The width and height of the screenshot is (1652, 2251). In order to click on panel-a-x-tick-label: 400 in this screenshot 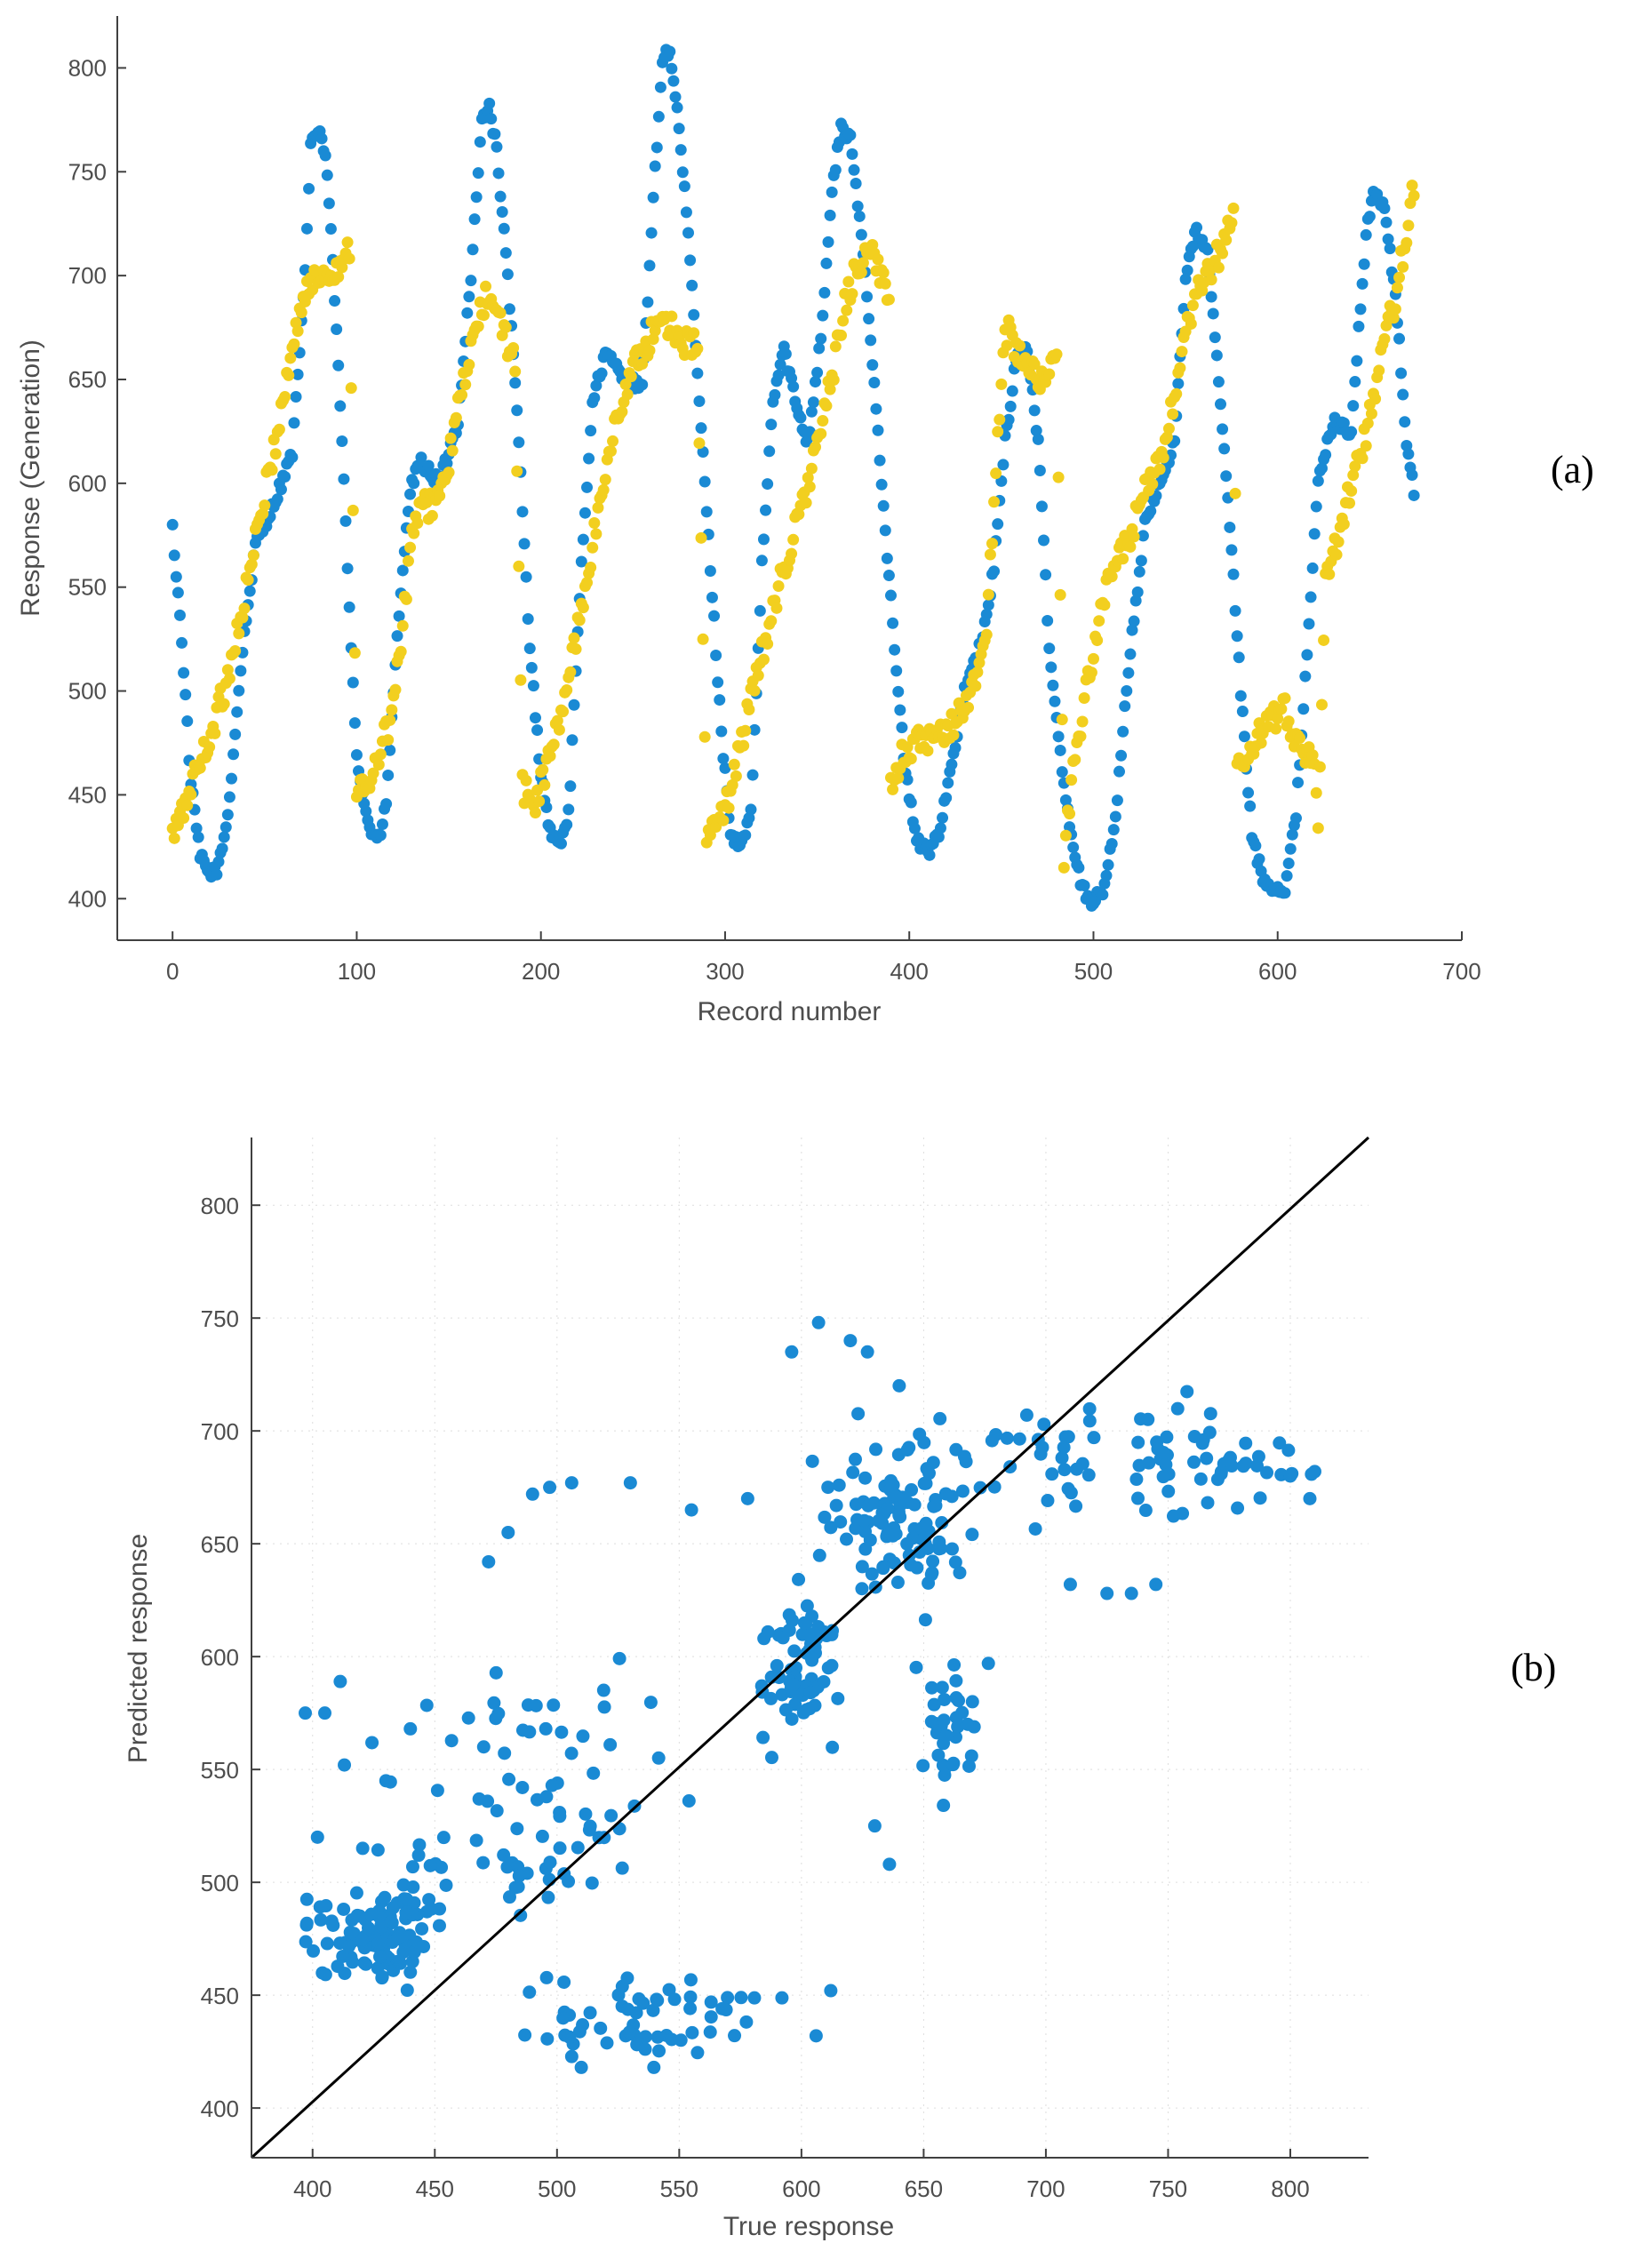, I will do `click(909, 971)`.